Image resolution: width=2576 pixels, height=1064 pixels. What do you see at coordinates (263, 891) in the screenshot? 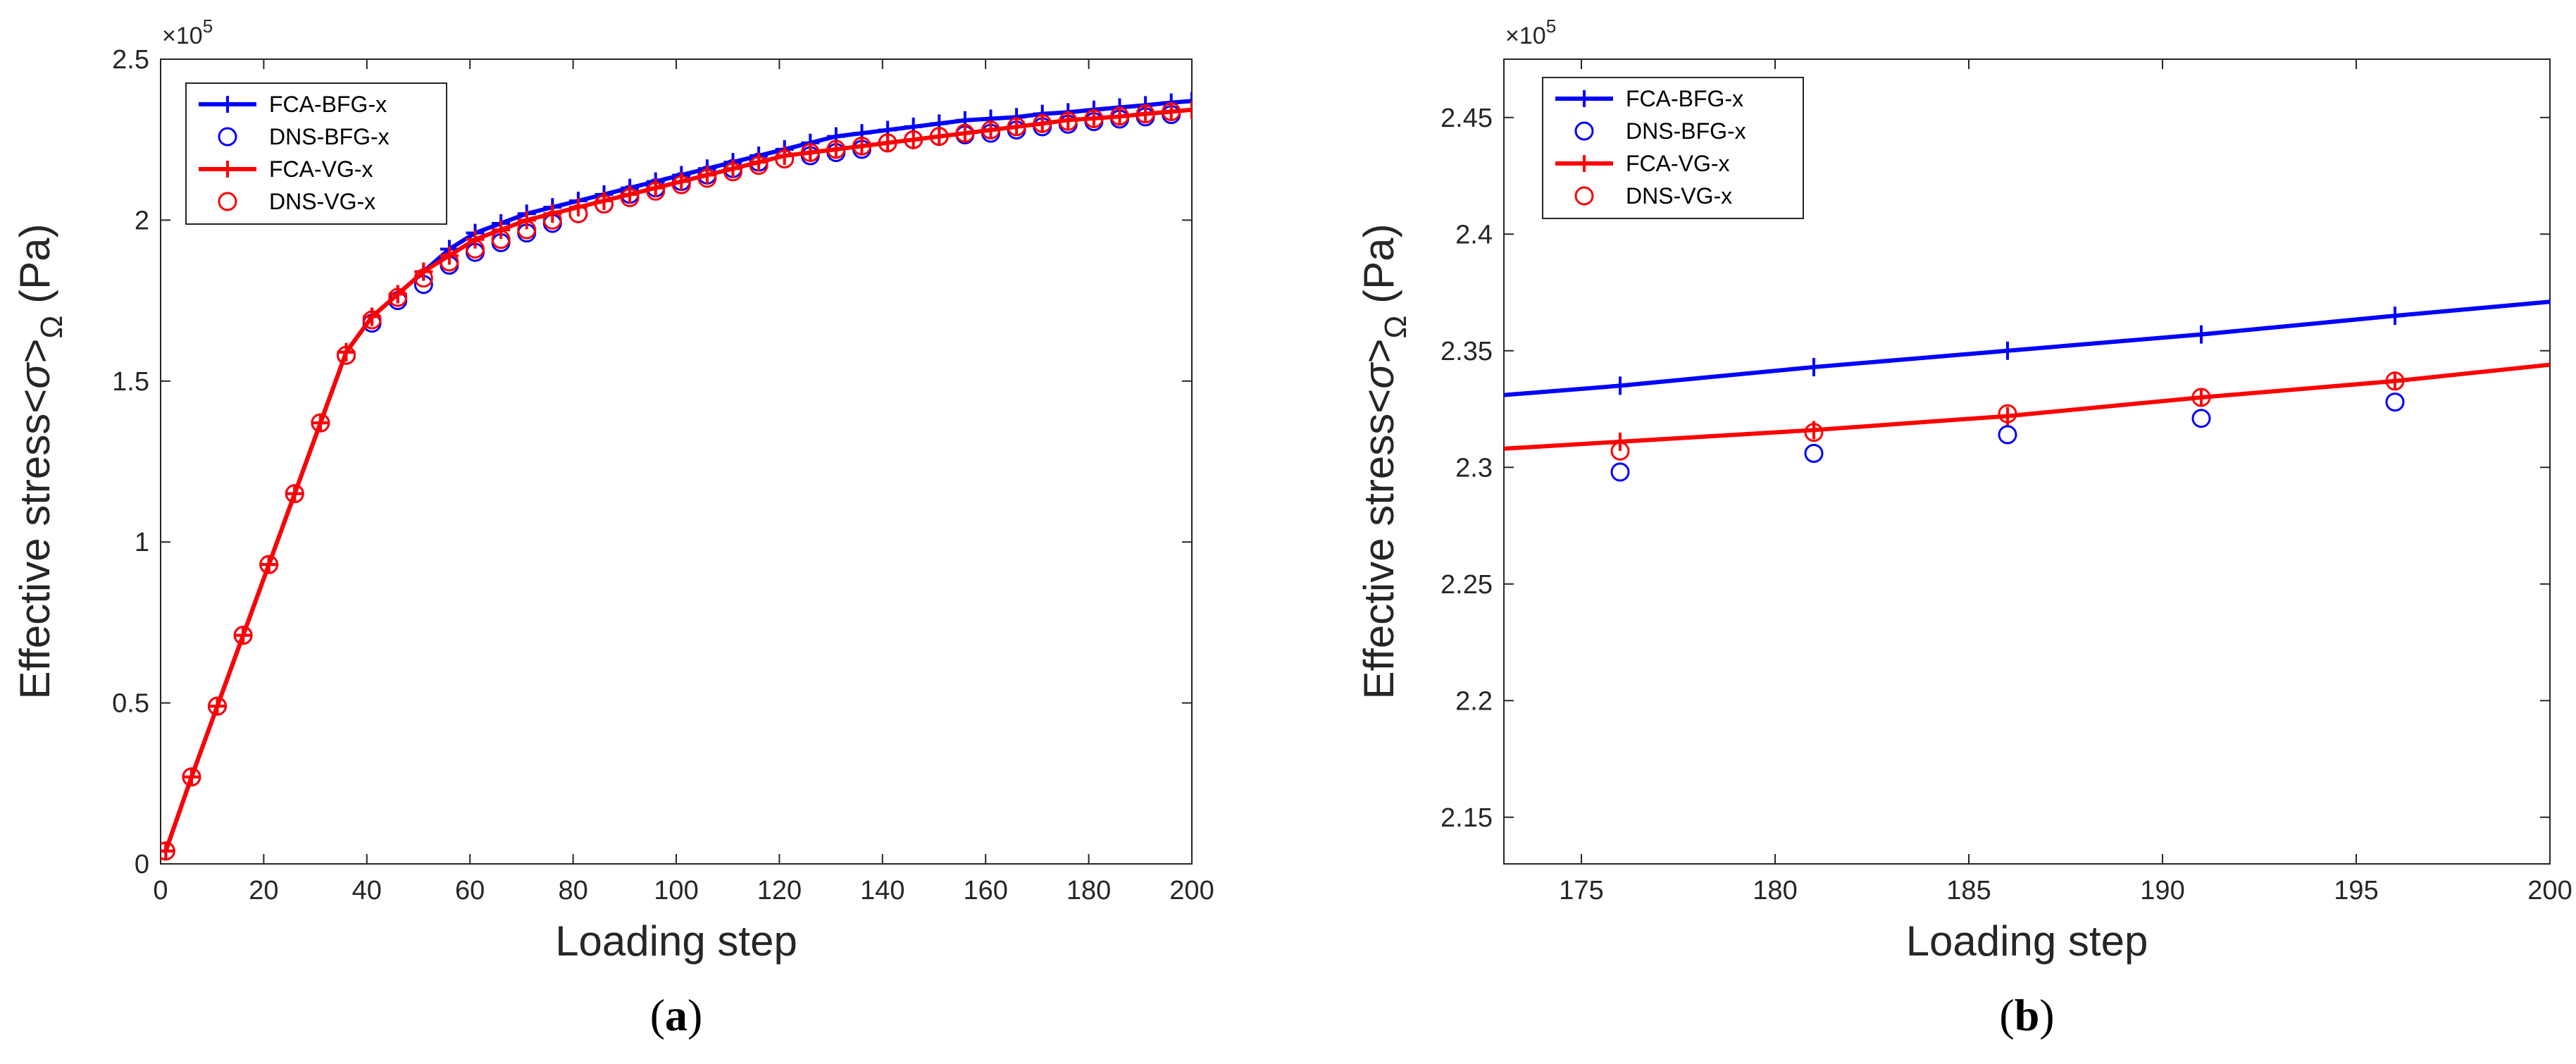
I see `x-tick-label: 20` at bounding box center [263, 891].